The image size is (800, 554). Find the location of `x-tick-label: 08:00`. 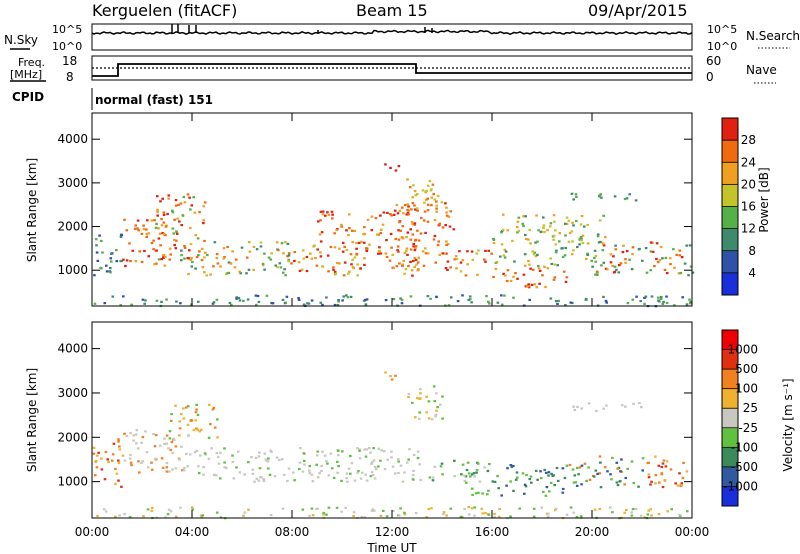

x-tick-label: 08:00 is located at coordinates (292, 532).